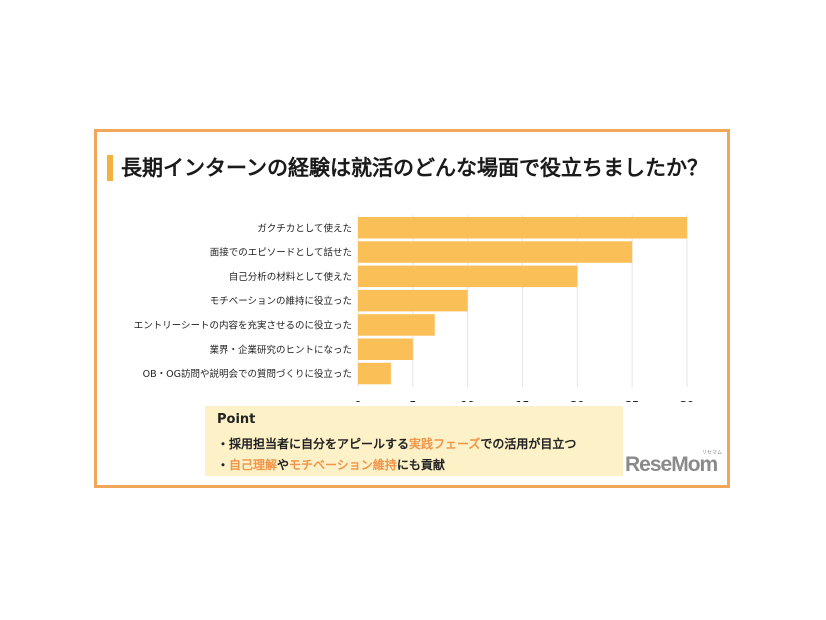 Image resolution: width=826 pixels, height=620 pixels. Describe the element at coordinates (313, 444) in the screenshot. I see `point-line-1-text-a: ・採用担当者に自分をアピールする` at that location.